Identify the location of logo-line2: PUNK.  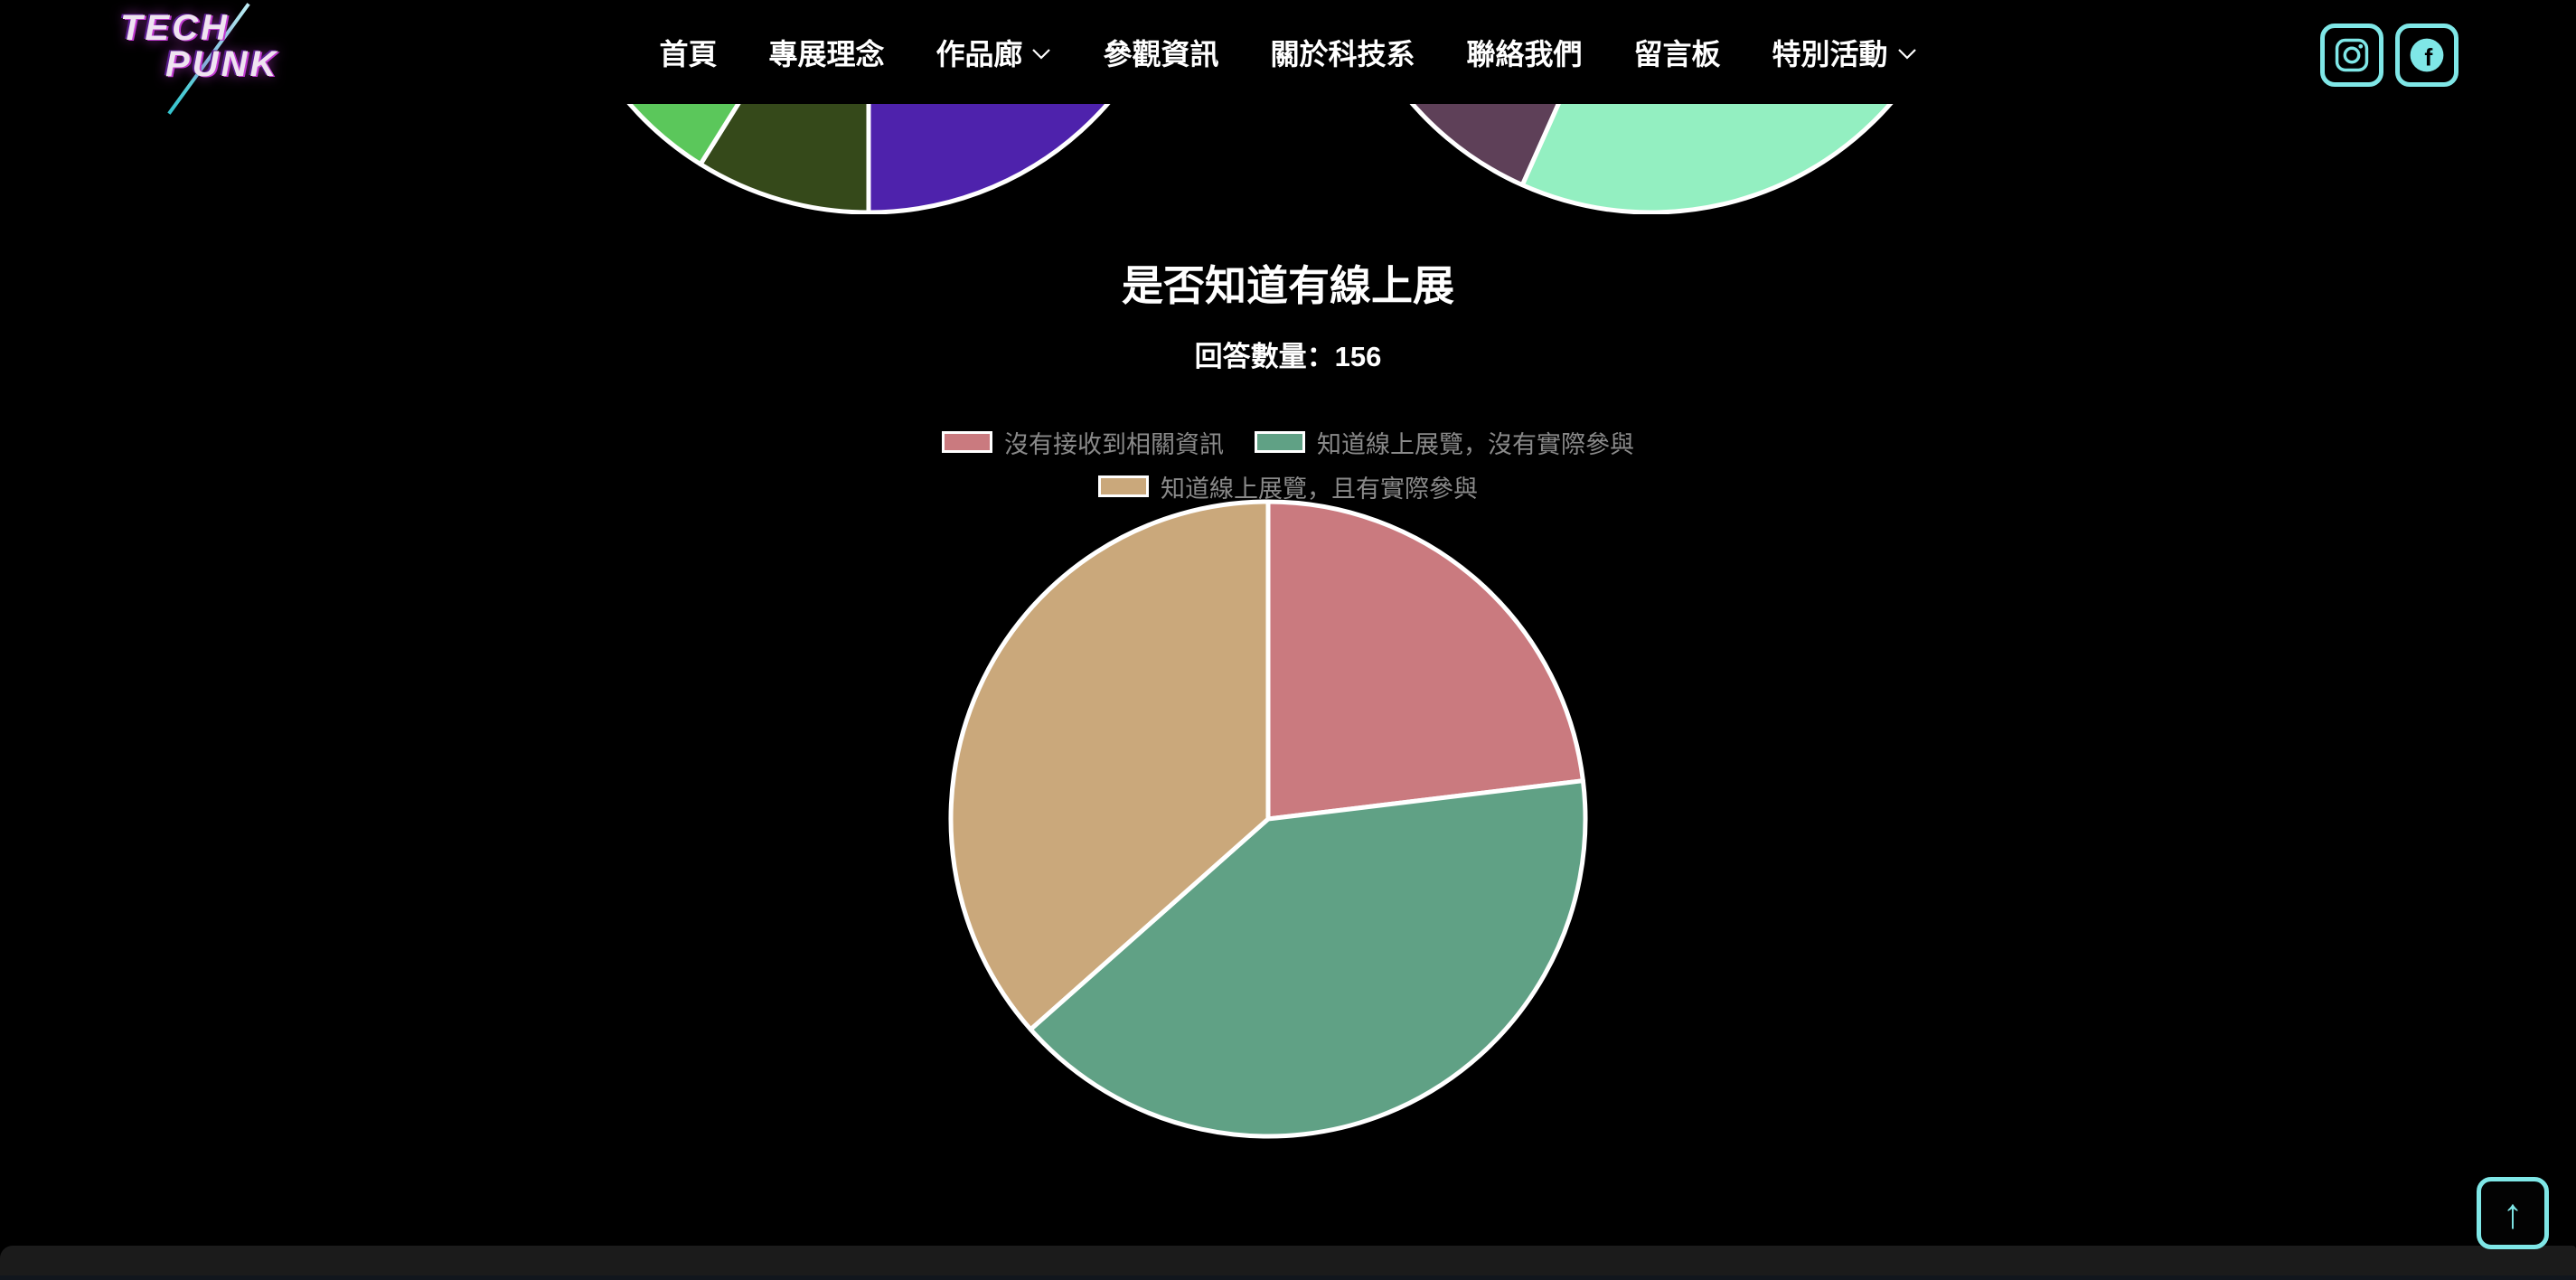
(222, 64).